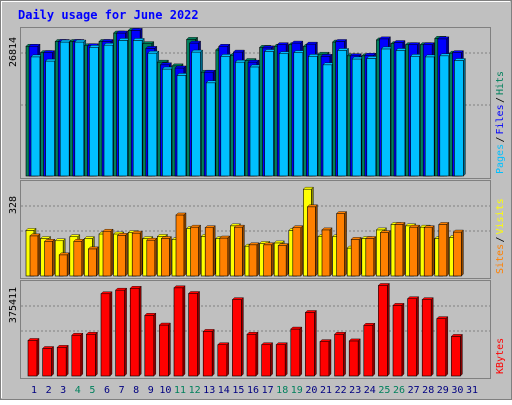 Image resolution: width=512 pixels, height=405 pixels. Describe the element at coordinates (399, 390) in the screenshot. I see `x-tick-label-day-26: 26` at that location.